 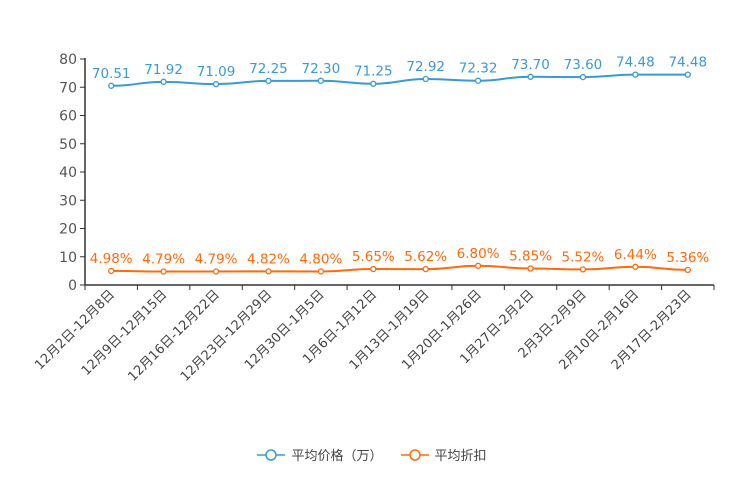 What do you see at coordinates (321, 69) in the screenshot?
I see `data-label: 72.30` at bounding box center [321, 69].